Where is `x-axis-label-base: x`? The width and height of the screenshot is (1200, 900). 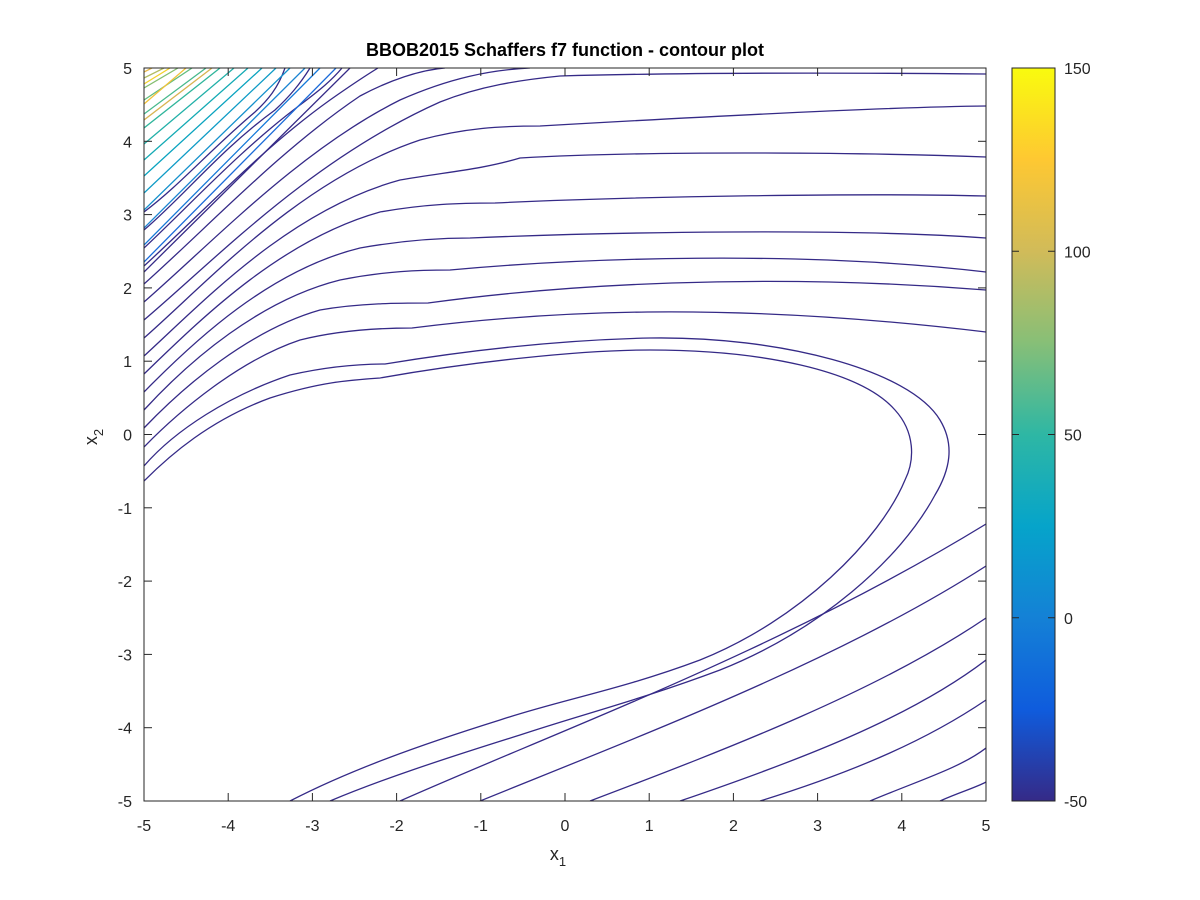
x-axis-label-base: x is located at coordinates (554, 854).